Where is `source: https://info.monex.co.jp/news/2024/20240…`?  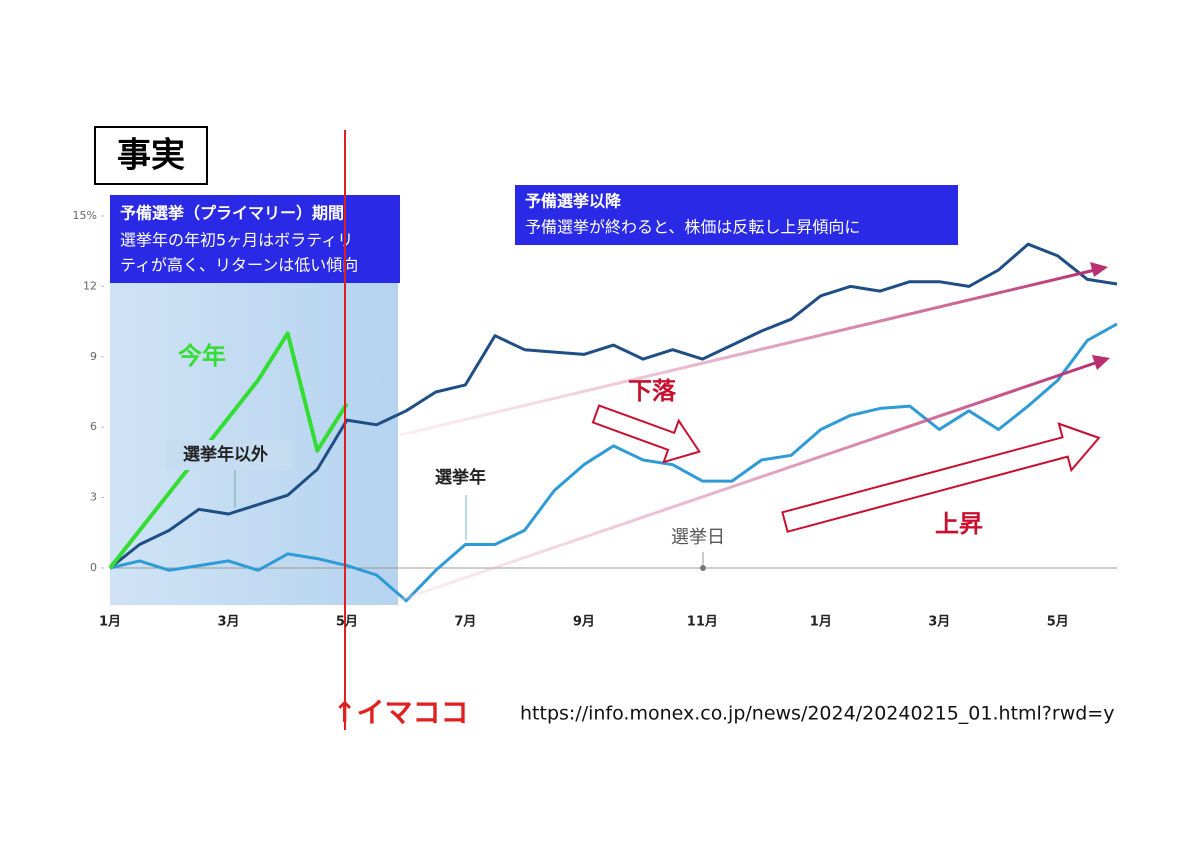 source: https://info.monex.co.jp/news/2024/20240… is located at coordinates (817, 714).